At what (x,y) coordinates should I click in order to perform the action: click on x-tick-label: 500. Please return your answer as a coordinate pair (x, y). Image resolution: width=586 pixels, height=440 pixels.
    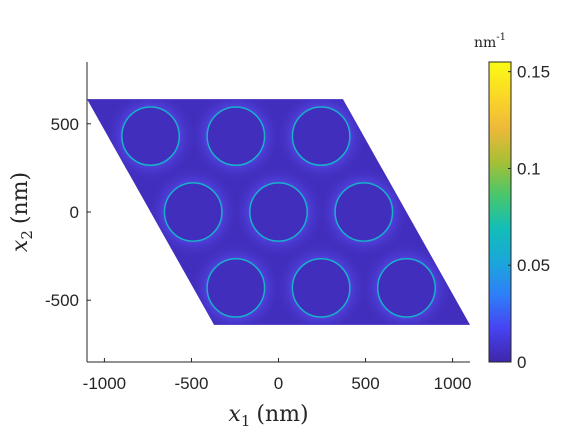
    Looking at the image, I should click on (365, 383).